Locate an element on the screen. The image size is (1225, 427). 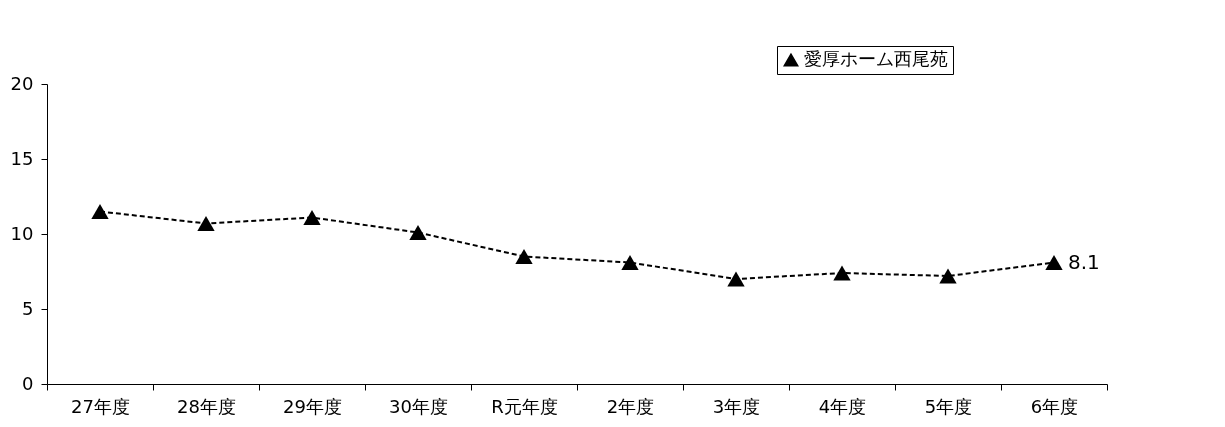
x-tick-label: R元年度 is located at coordinates (524, 406).